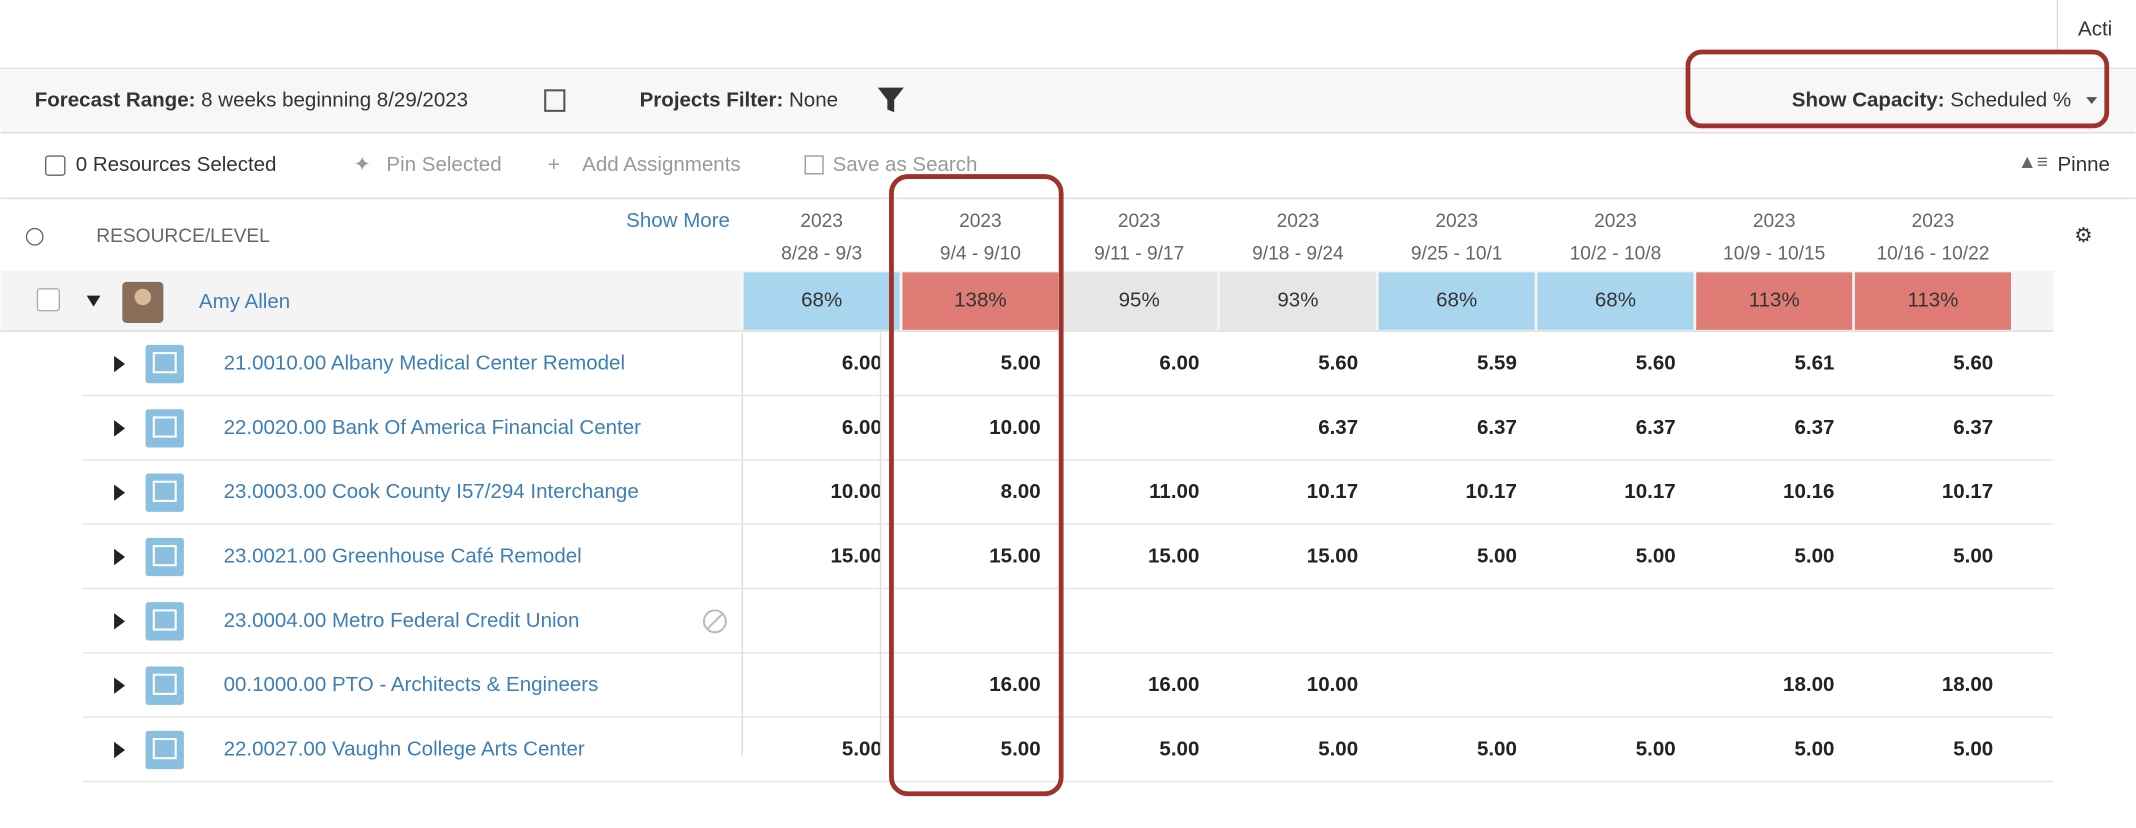  What do you see at coordinates (183, 236) in the screenshot?
I see `column-header: RESOURCE/LEVEL` at bounding box center [183, 236].